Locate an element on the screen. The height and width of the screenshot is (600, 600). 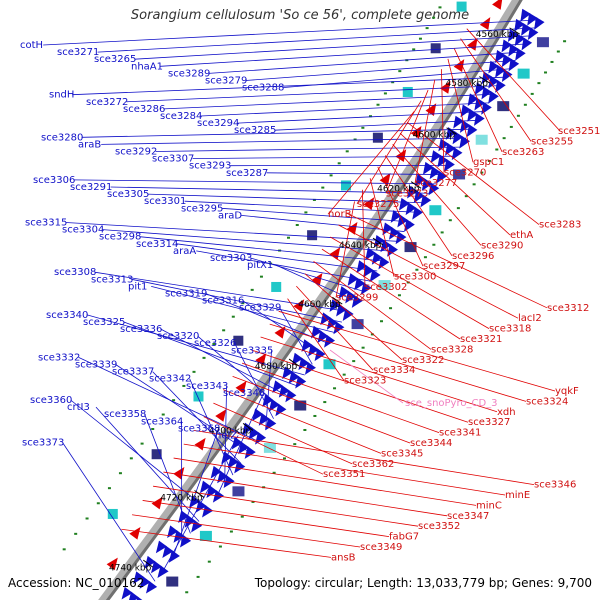
plus-gene-label: sce3265 is located at coordinates (115, 59).